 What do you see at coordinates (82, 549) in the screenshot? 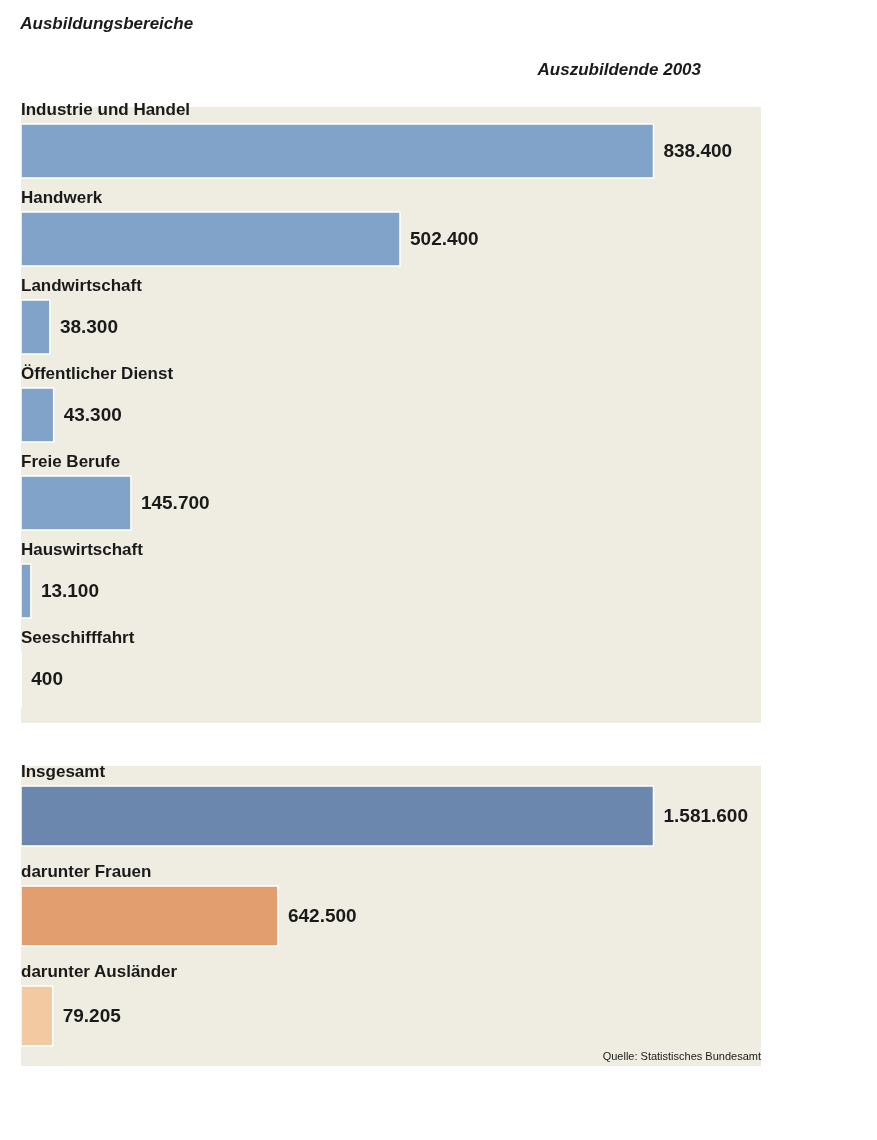
I see `y-tick-label: Hauswirtschaft` at bounding box center [82, 549].